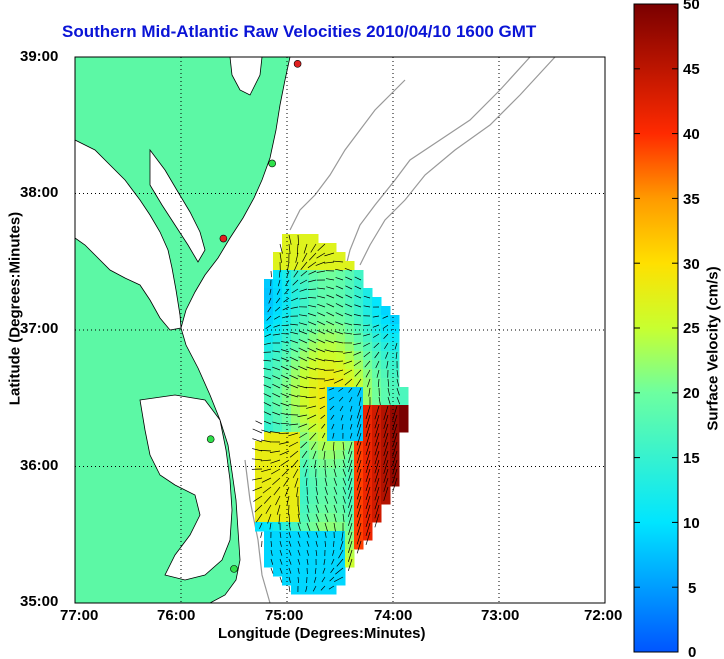  I want to click on y-axis-title: Latitude (Degrees:Minutes), so click(15, 308).